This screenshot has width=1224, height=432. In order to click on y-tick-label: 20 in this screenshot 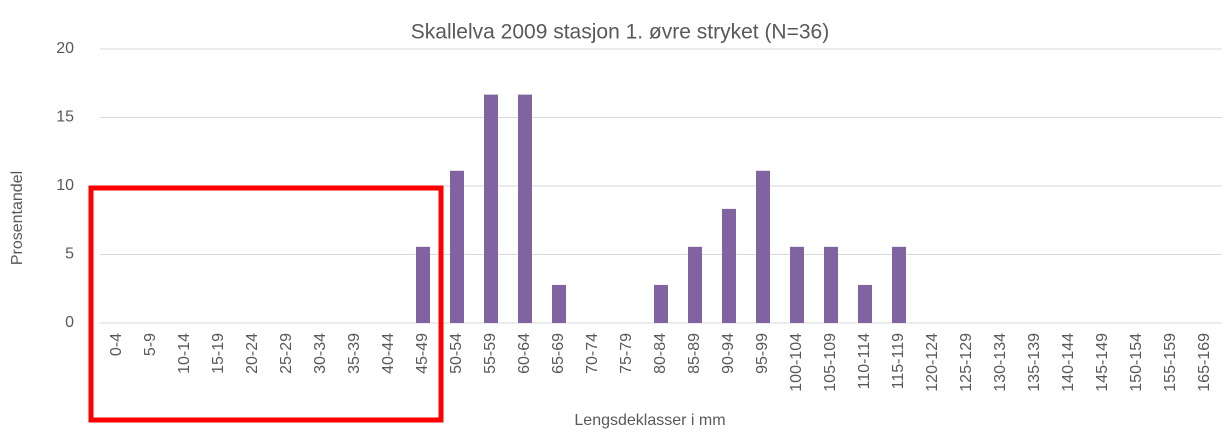, I will do `click(65, 48)`.